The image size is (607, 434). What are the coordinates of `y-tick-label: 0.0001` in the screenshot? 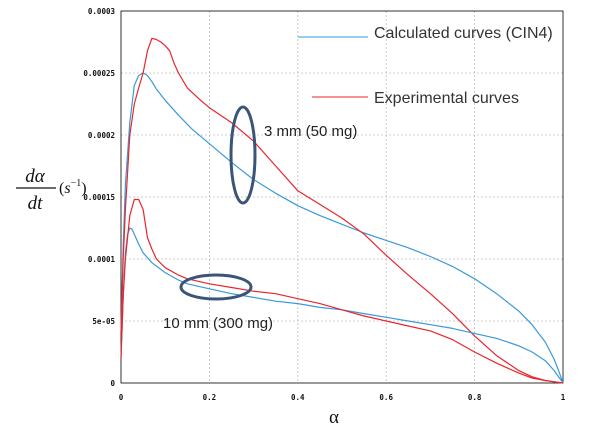 It's located at (102, 259).